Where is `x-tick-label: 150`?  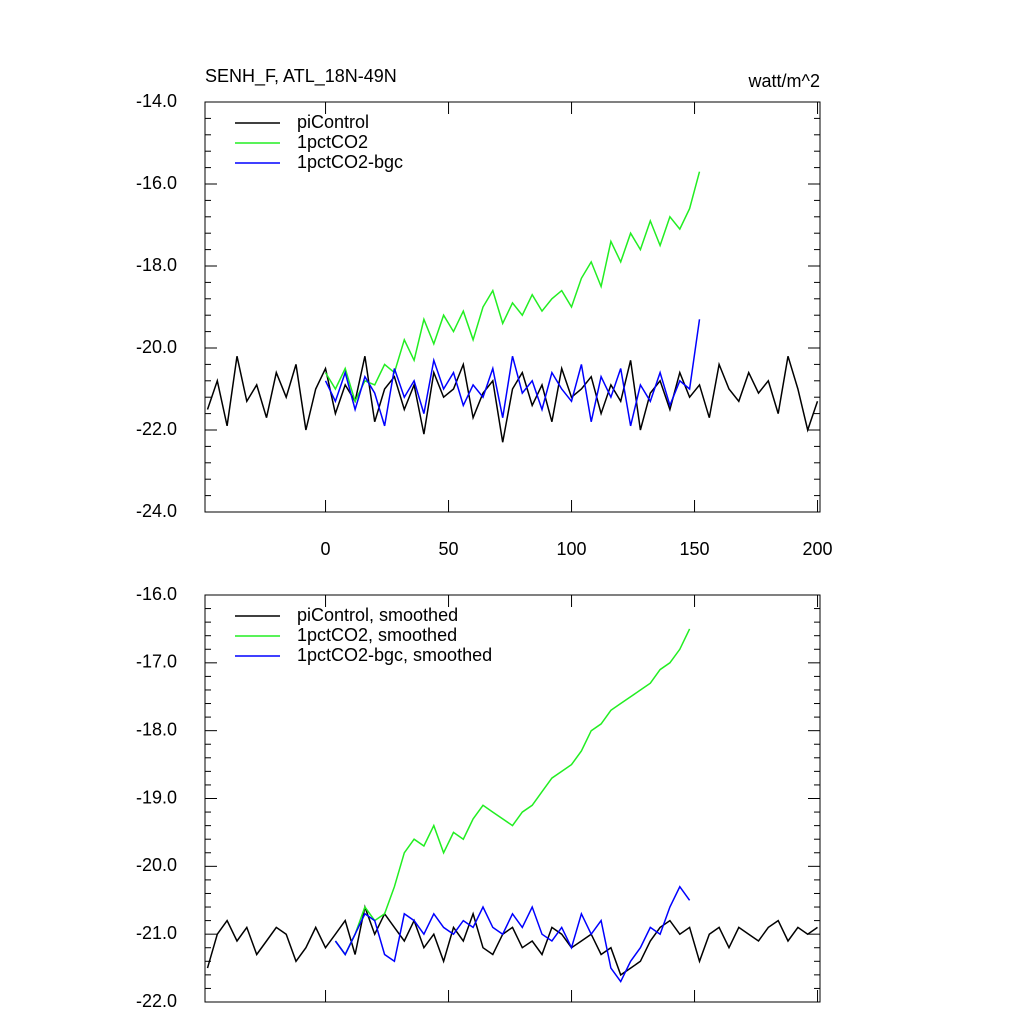 x-tick-label: 150 is located at coordinates (695, 549).